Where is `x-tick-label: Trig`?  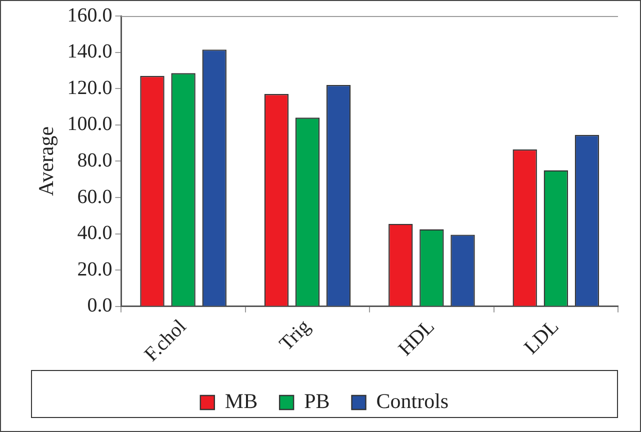
x-tick-label: Trig is located at coordinates (295, 335).